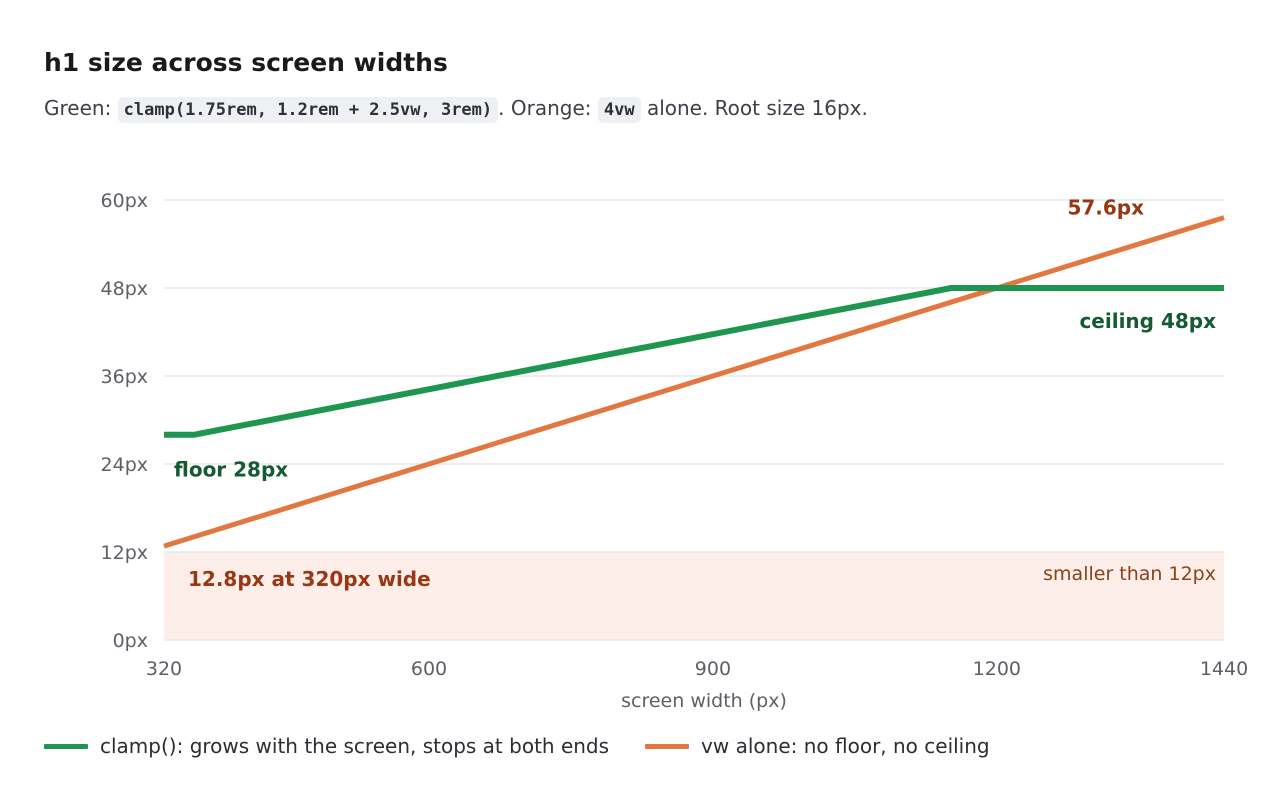 Image resolution: width=1280 pixels, height=812 pixels. What do you see at coordinates (1105, 208) in the screenshot?
I see `annotation-vw-max: 57.6px` at bounding box center [1105, 208].